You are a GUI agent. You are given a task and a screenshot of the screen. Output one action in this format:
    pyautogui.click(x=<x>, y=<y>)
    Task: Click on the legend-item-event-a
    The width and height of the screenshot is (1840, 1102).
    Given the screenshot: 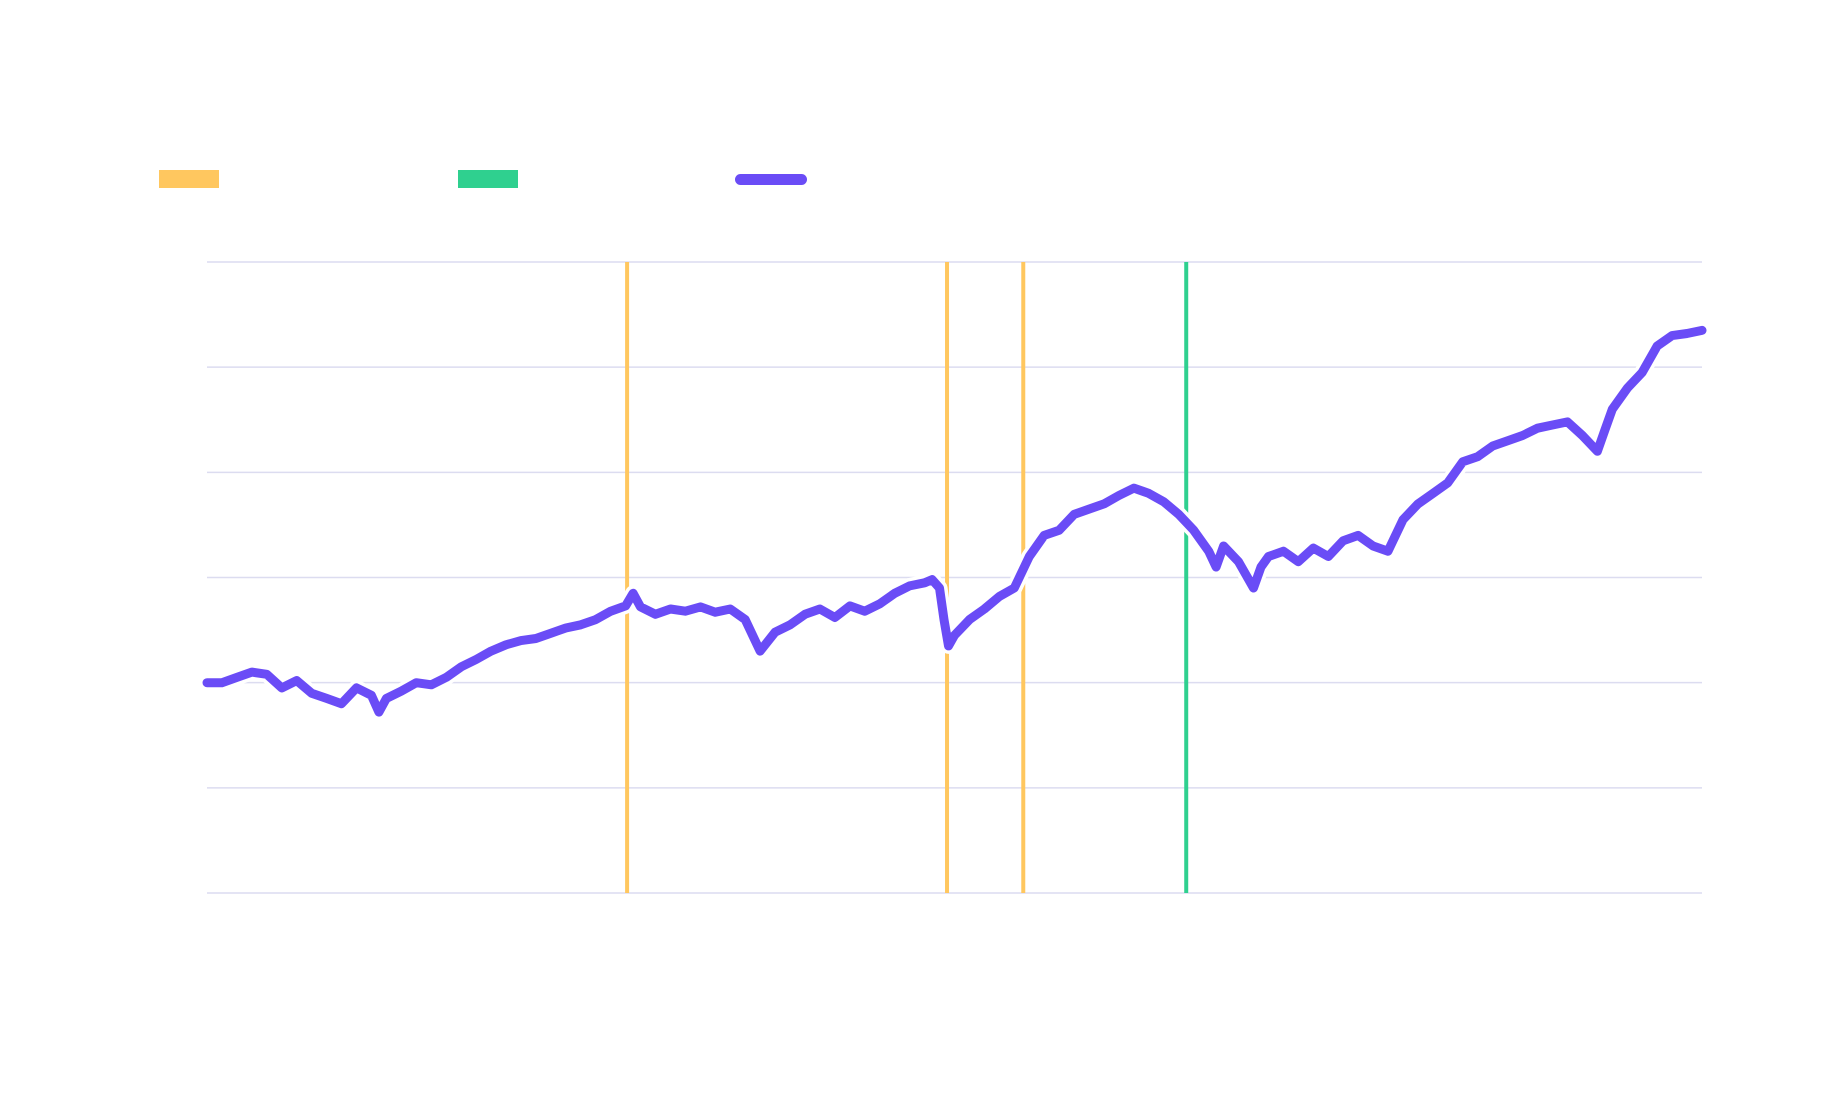 What is the action you would take?
    pyautogui.click(x=196, y=179)
    